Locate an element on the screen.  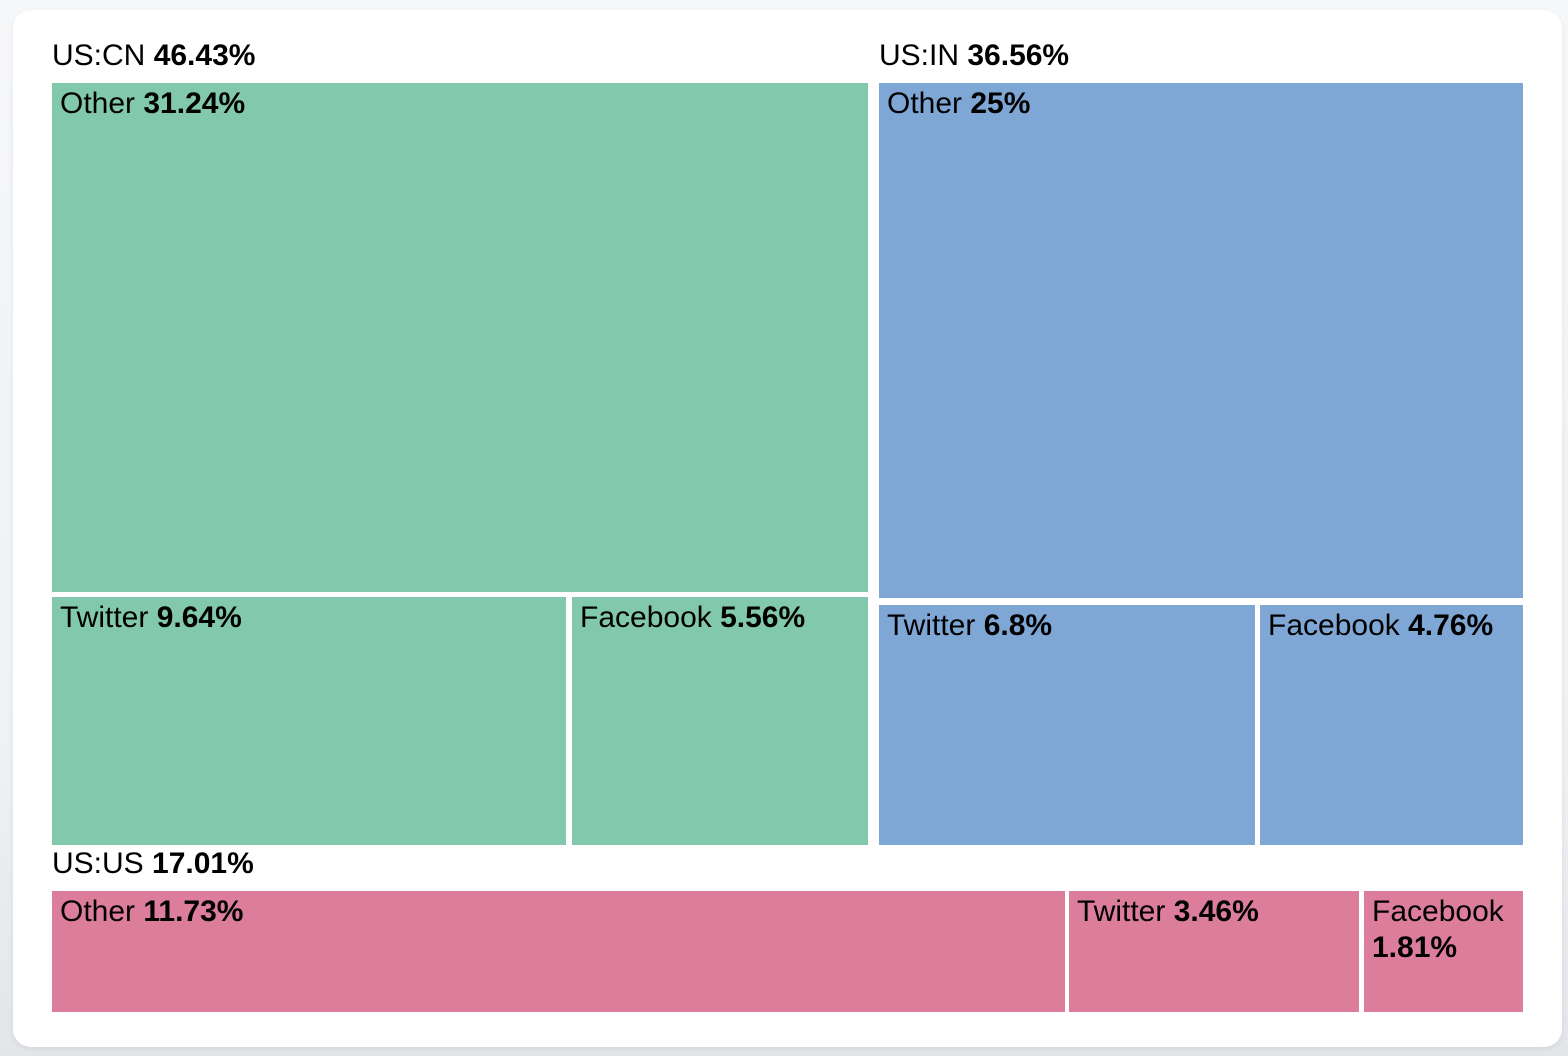
cell-value: 25% is located at coordinates (1000, 103).